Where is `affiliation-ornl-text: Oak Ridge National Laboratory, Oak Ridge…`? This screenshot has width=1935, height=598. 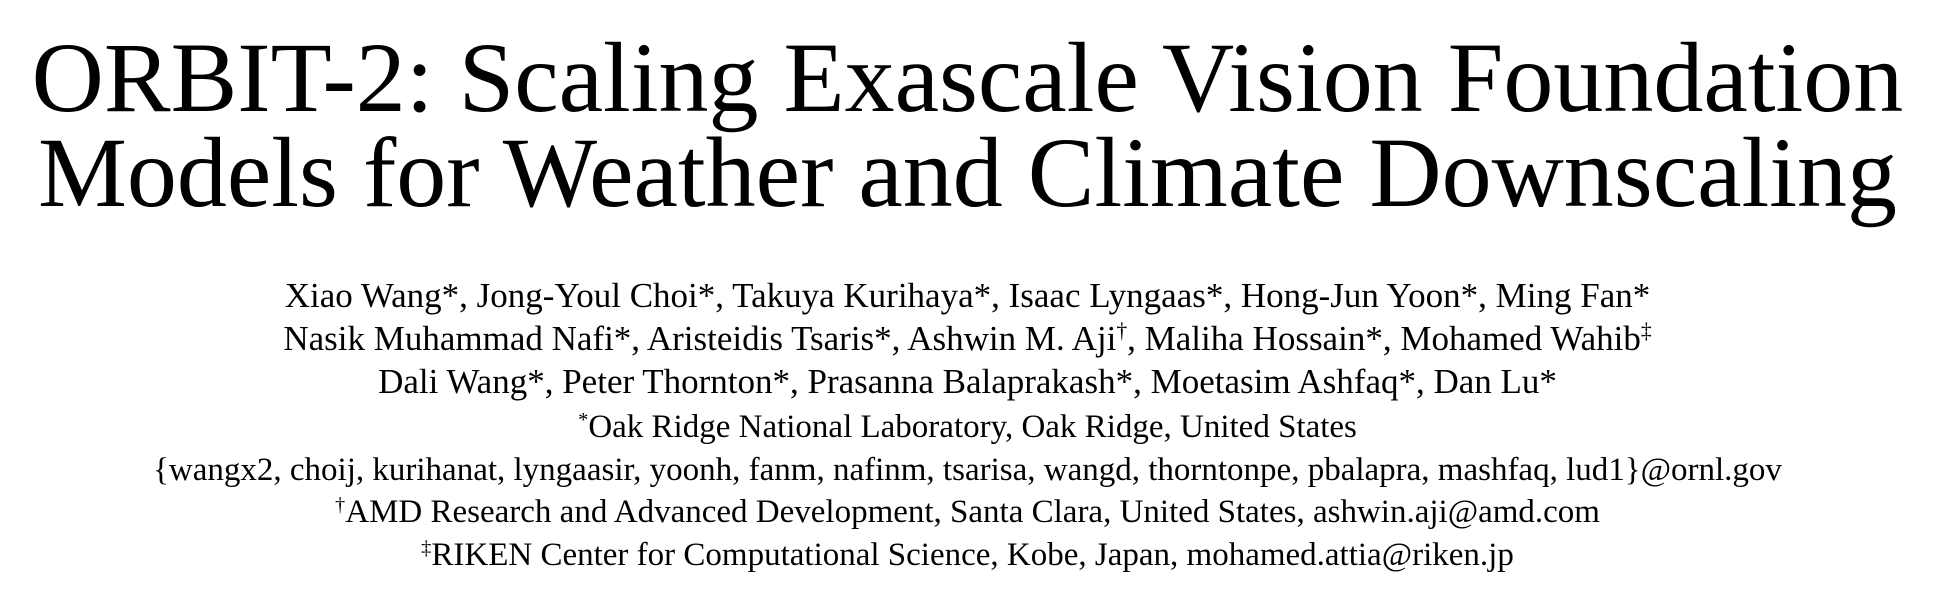
affiliation-ornl-text: Oak Ridge National Laboratory, Oak Ridge… is located at coordinates (972, 427).